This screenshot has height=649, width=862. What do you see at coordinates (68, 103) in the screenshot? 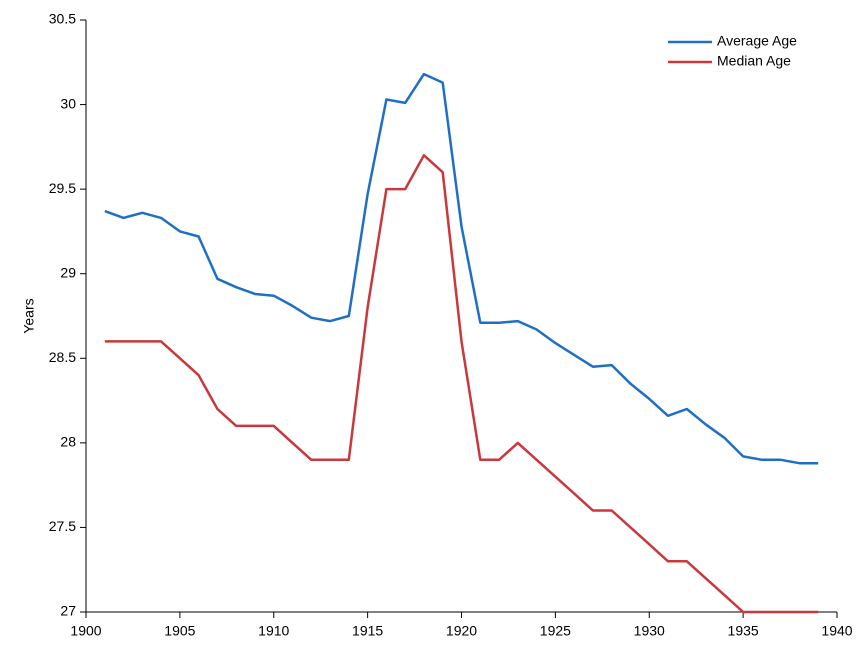
I see `y-tick-label: 30` at bounding box center [68, 103].